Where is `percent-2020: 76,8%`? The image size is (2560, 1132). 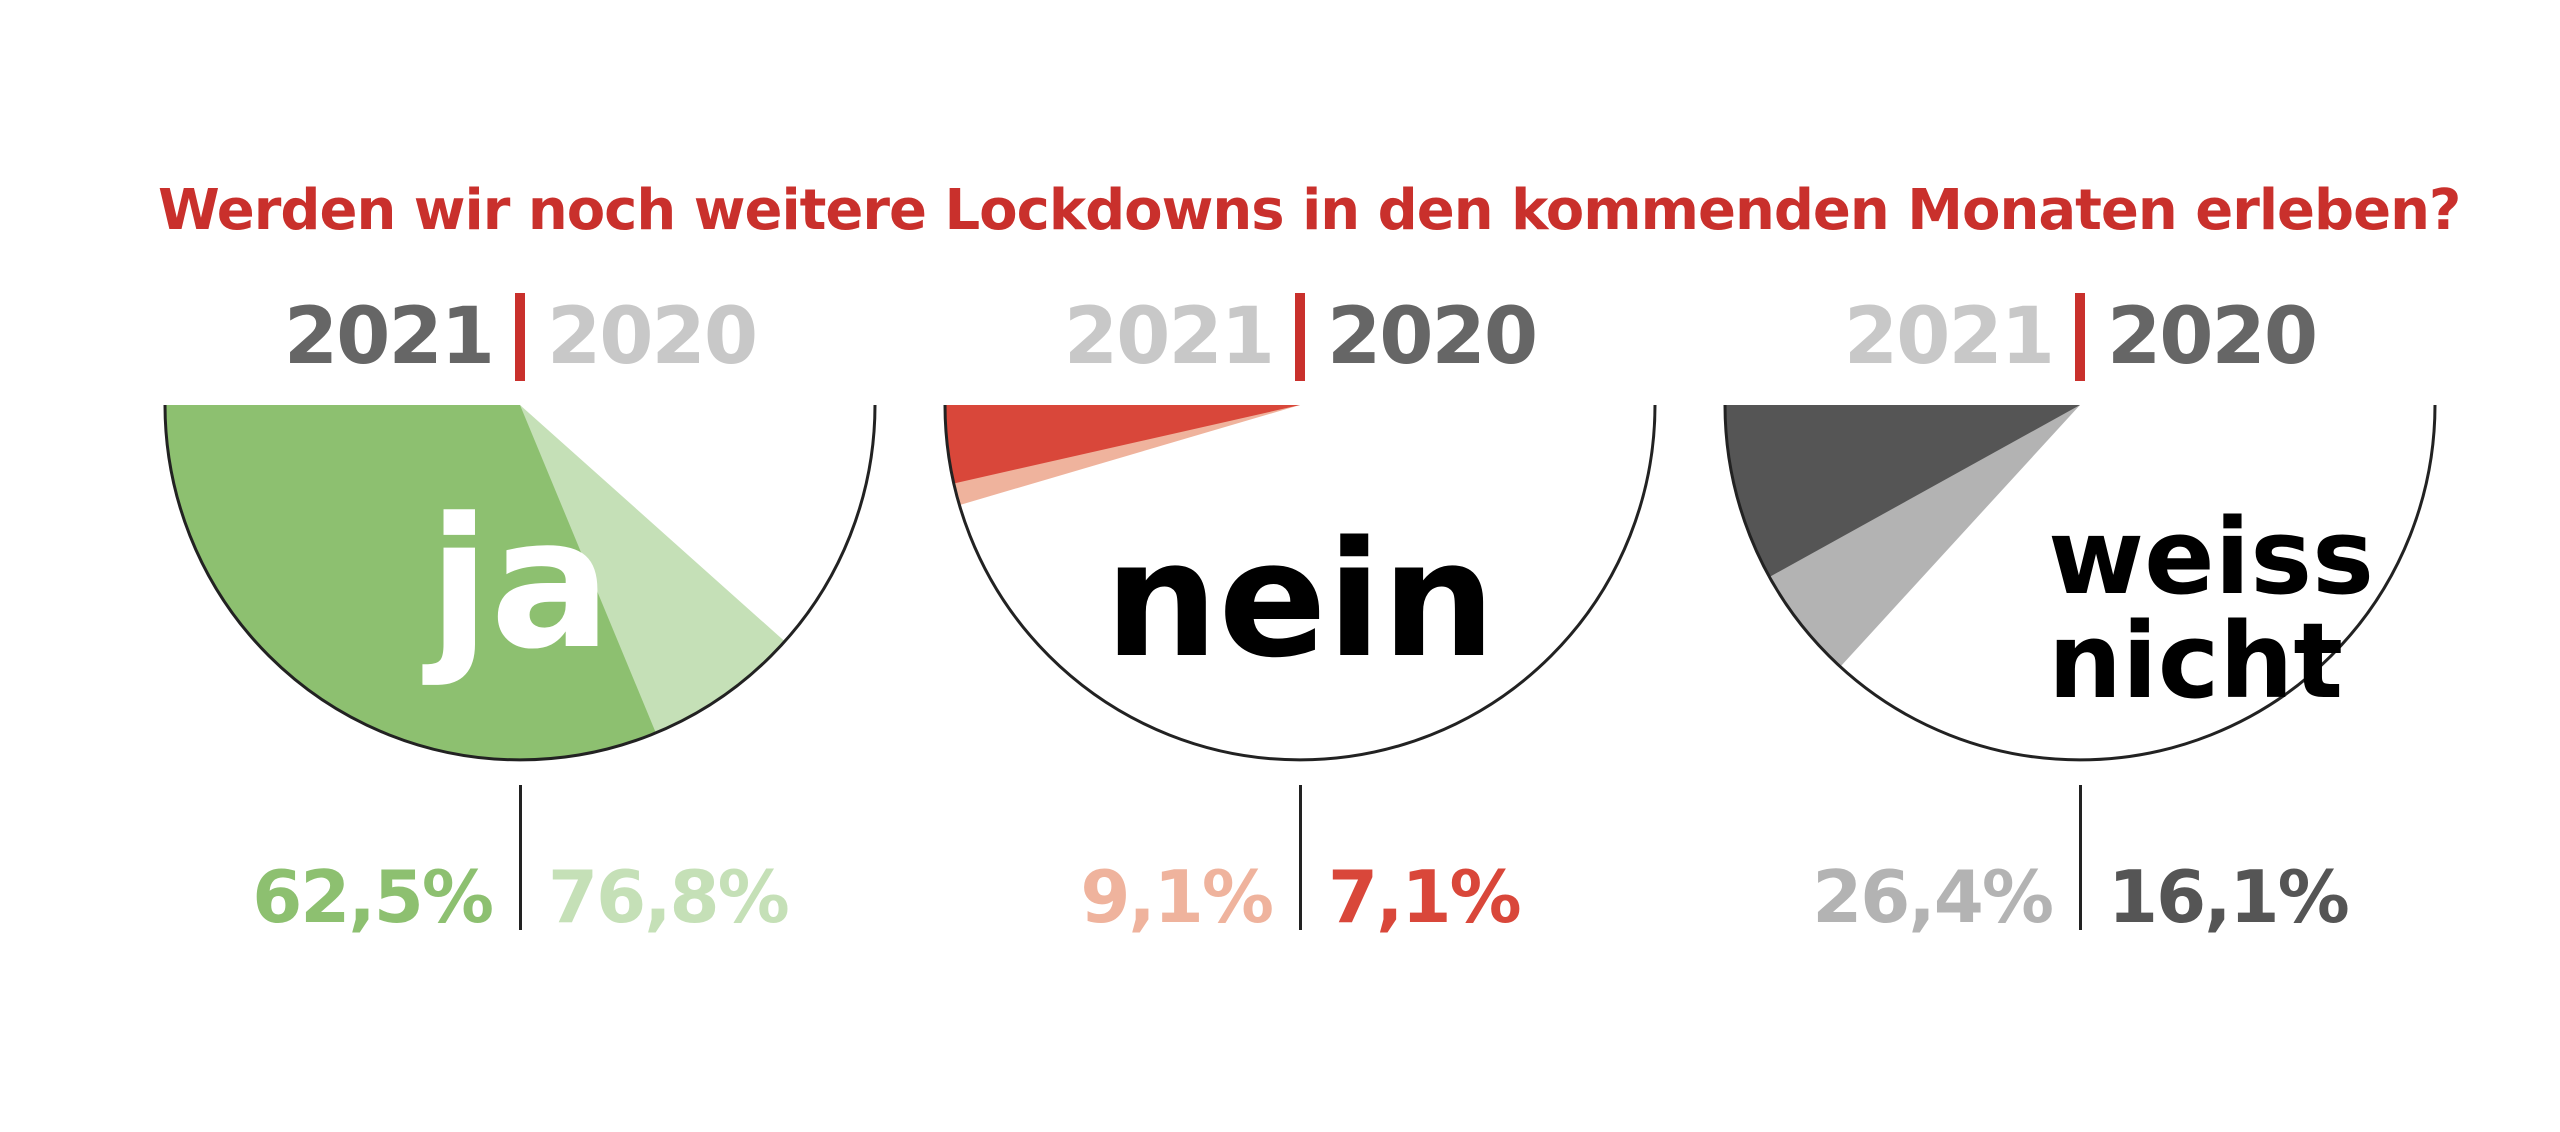 percent-2020: 76,8% is located at coordinates (669, 897).